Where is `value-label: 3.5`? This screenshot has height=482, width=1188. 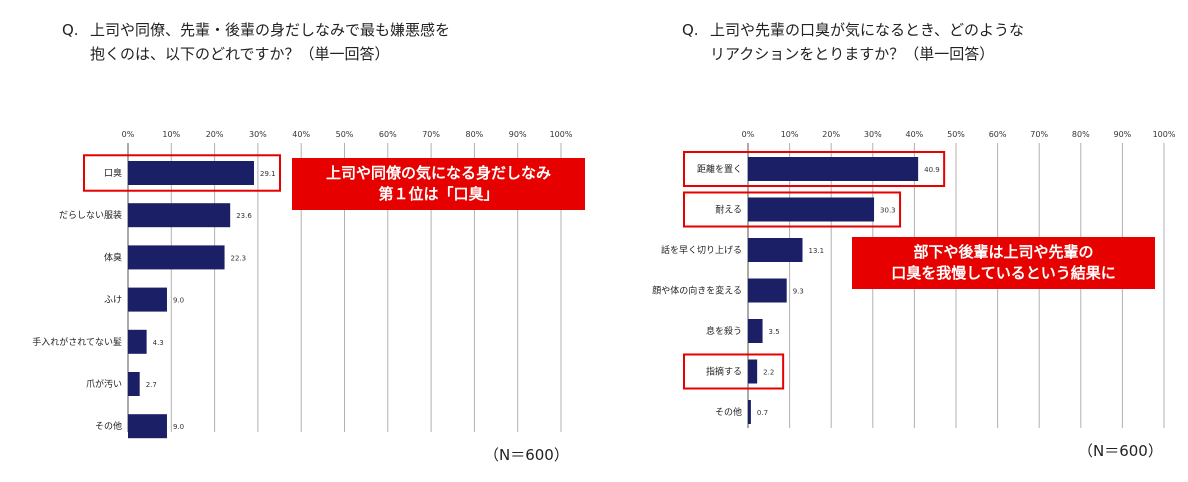
value-label: 3.5 is located at coordinates (774, 332).